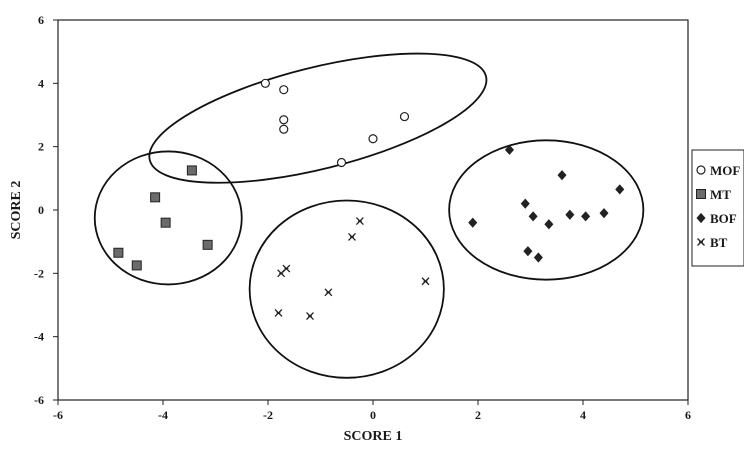 The width and height of the screenshot is (744, 451). Describe the element at coordinates (720, 194) in the screenshot. I see `legend-label-mt: MT` at that location.